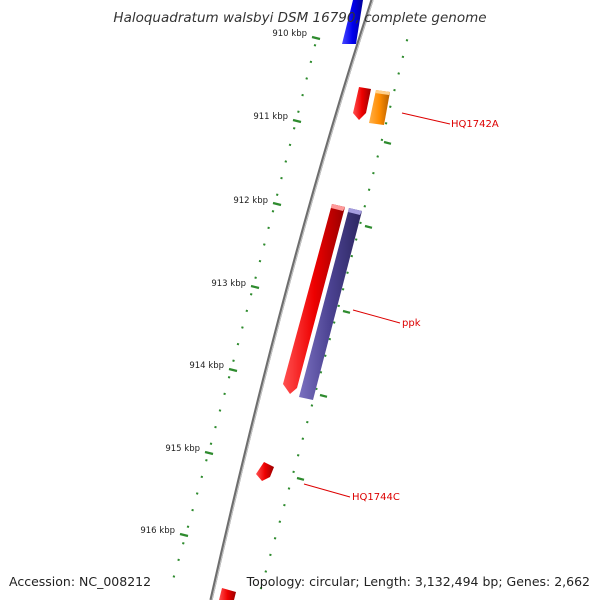  I want to click on ruler-tick-912: 912 kbp, so click(257, 201).